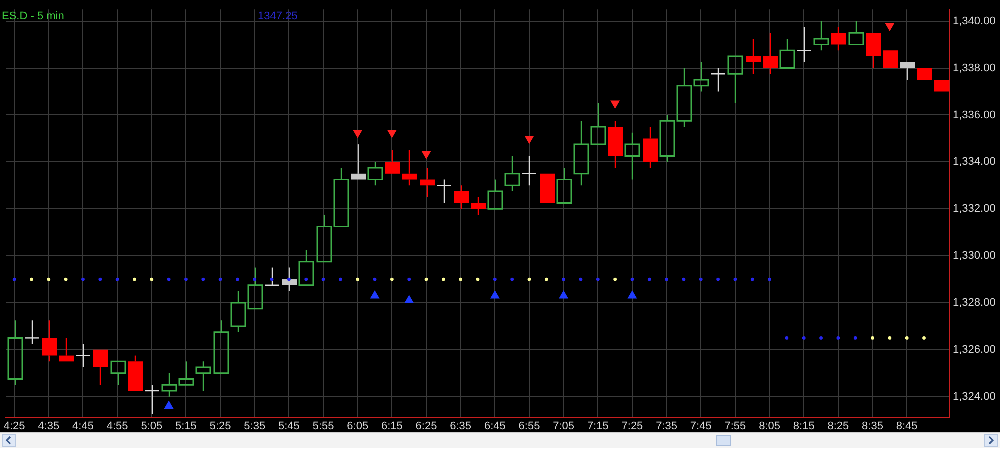 The height and width of the screenshot is (460, 1000). I want to click on x-tick-label: 6:55, so click(529, 426).